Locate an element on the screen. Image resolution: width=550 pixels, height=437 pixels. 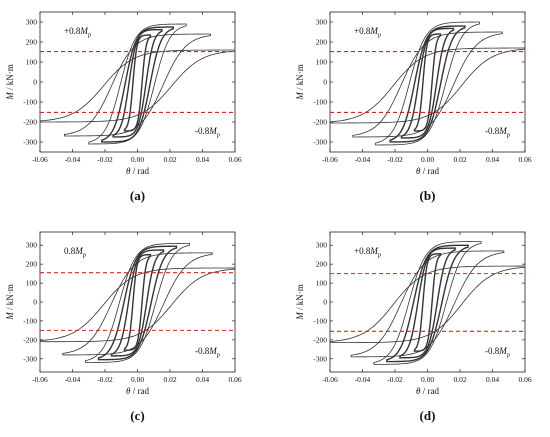
x-tick-label: 0.02 is located at coordinates (169, 379).